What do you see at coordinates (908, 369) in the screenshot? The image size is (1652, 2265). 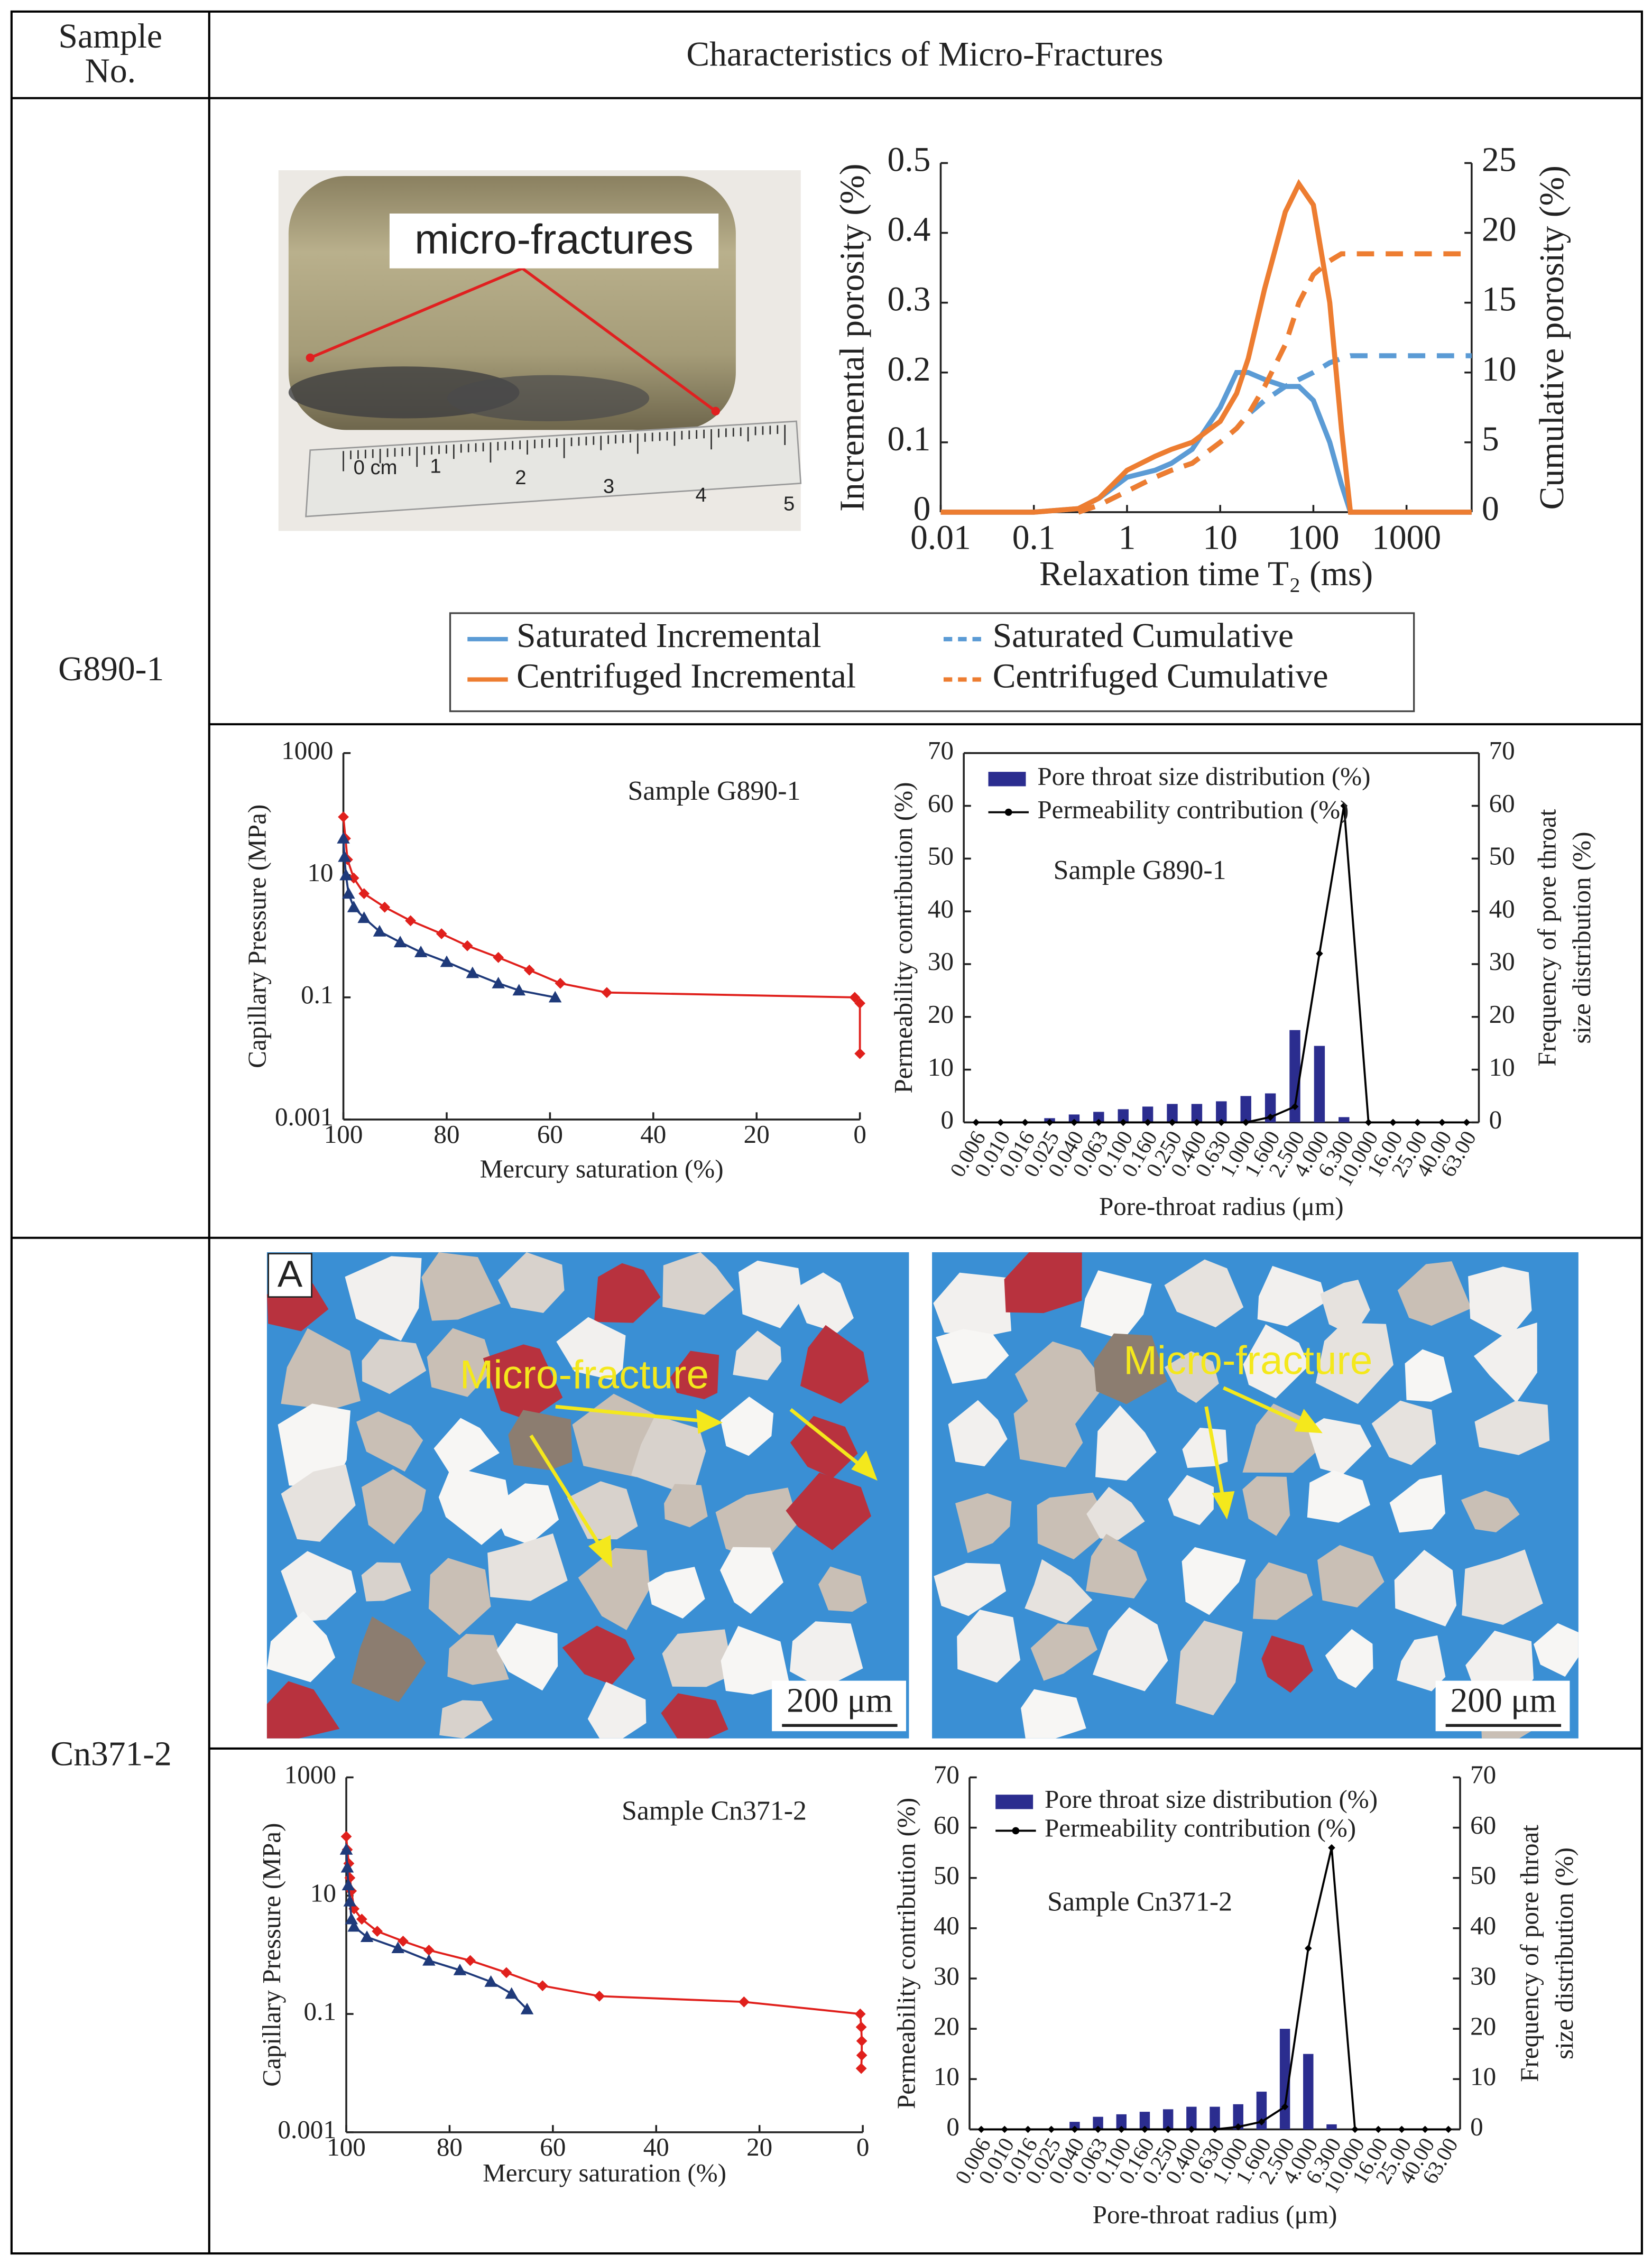 I see `y-tick-label: 0.2` at bounding box center [908, 369].